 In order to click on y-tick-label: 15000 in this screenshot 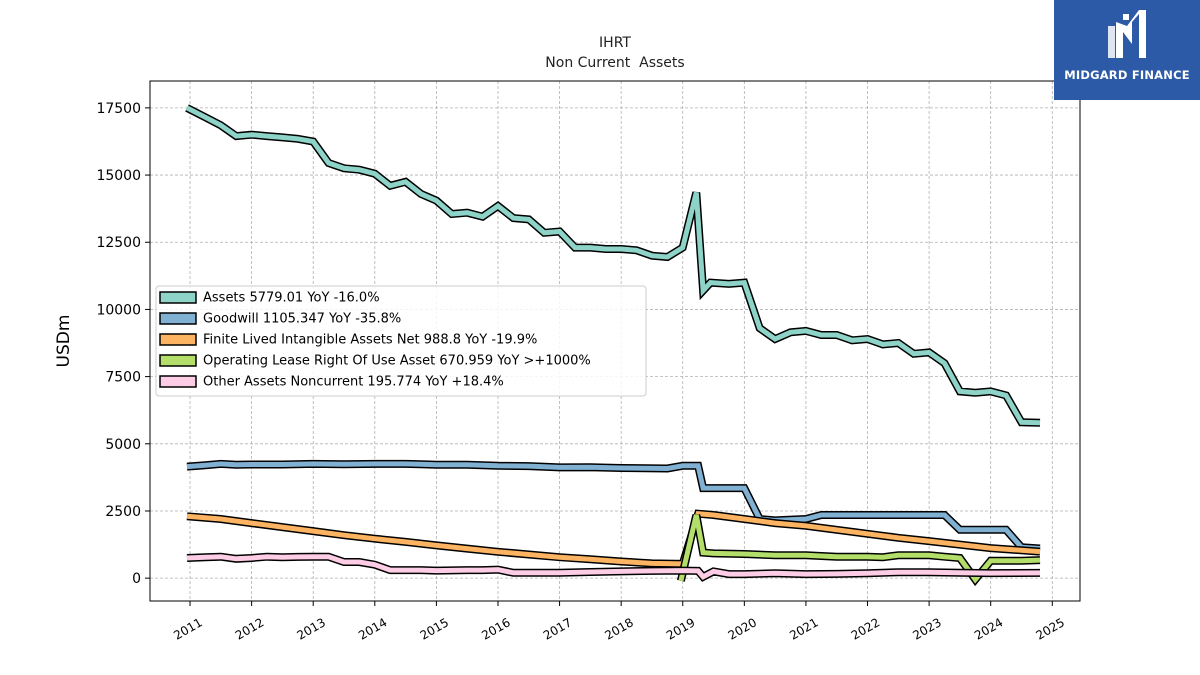, I will do `click(118, 176)`.